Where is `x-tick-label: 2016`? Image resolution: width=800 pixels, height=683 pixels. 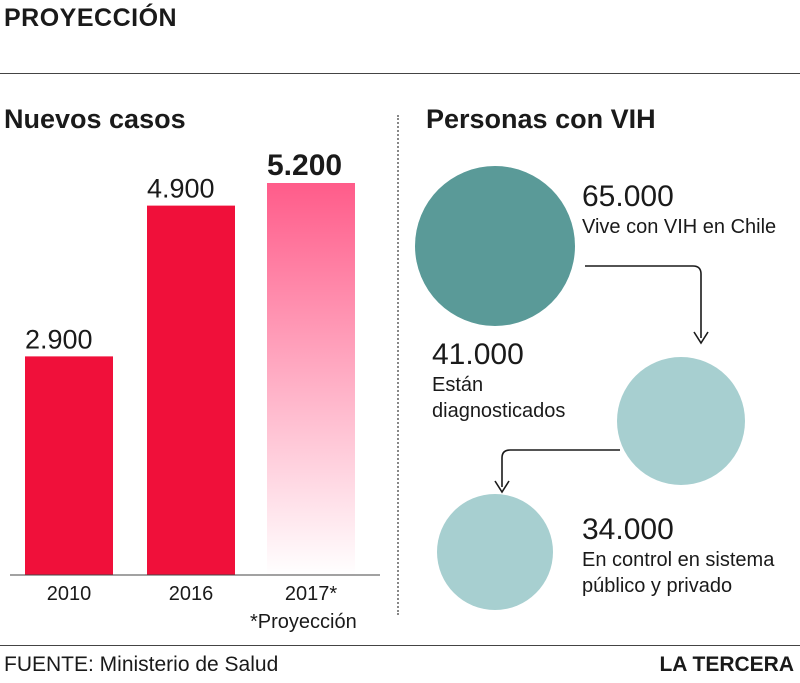 x-tick-label: 2016 is located at coordinates (191, 594).